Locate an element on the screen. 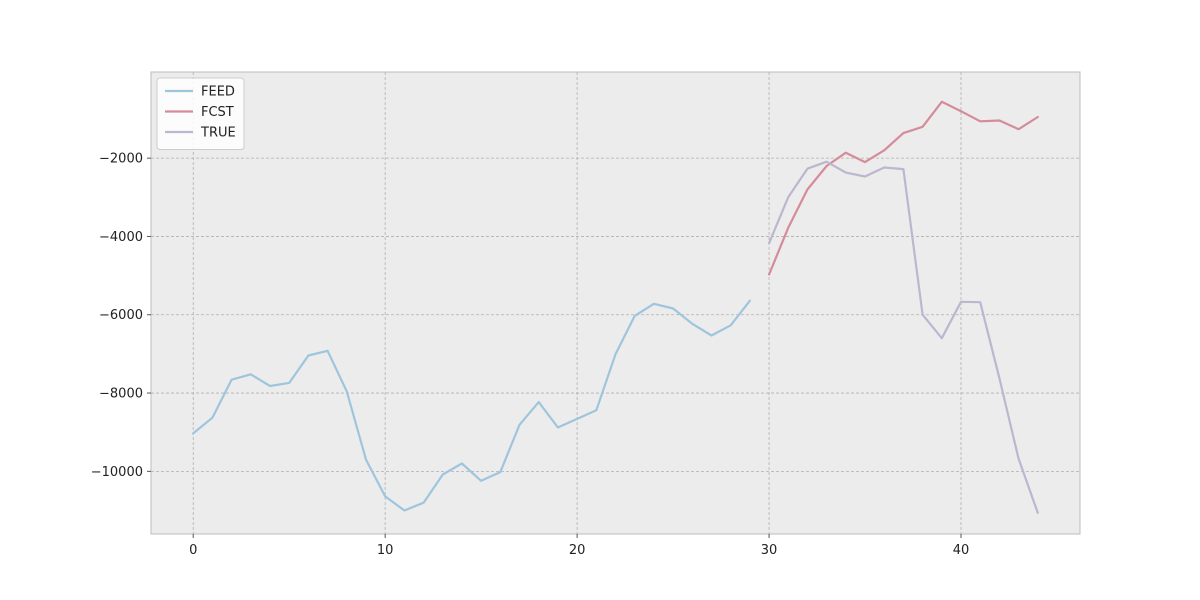  legend-label-feed: FEED is located at coordinates (218, 92).